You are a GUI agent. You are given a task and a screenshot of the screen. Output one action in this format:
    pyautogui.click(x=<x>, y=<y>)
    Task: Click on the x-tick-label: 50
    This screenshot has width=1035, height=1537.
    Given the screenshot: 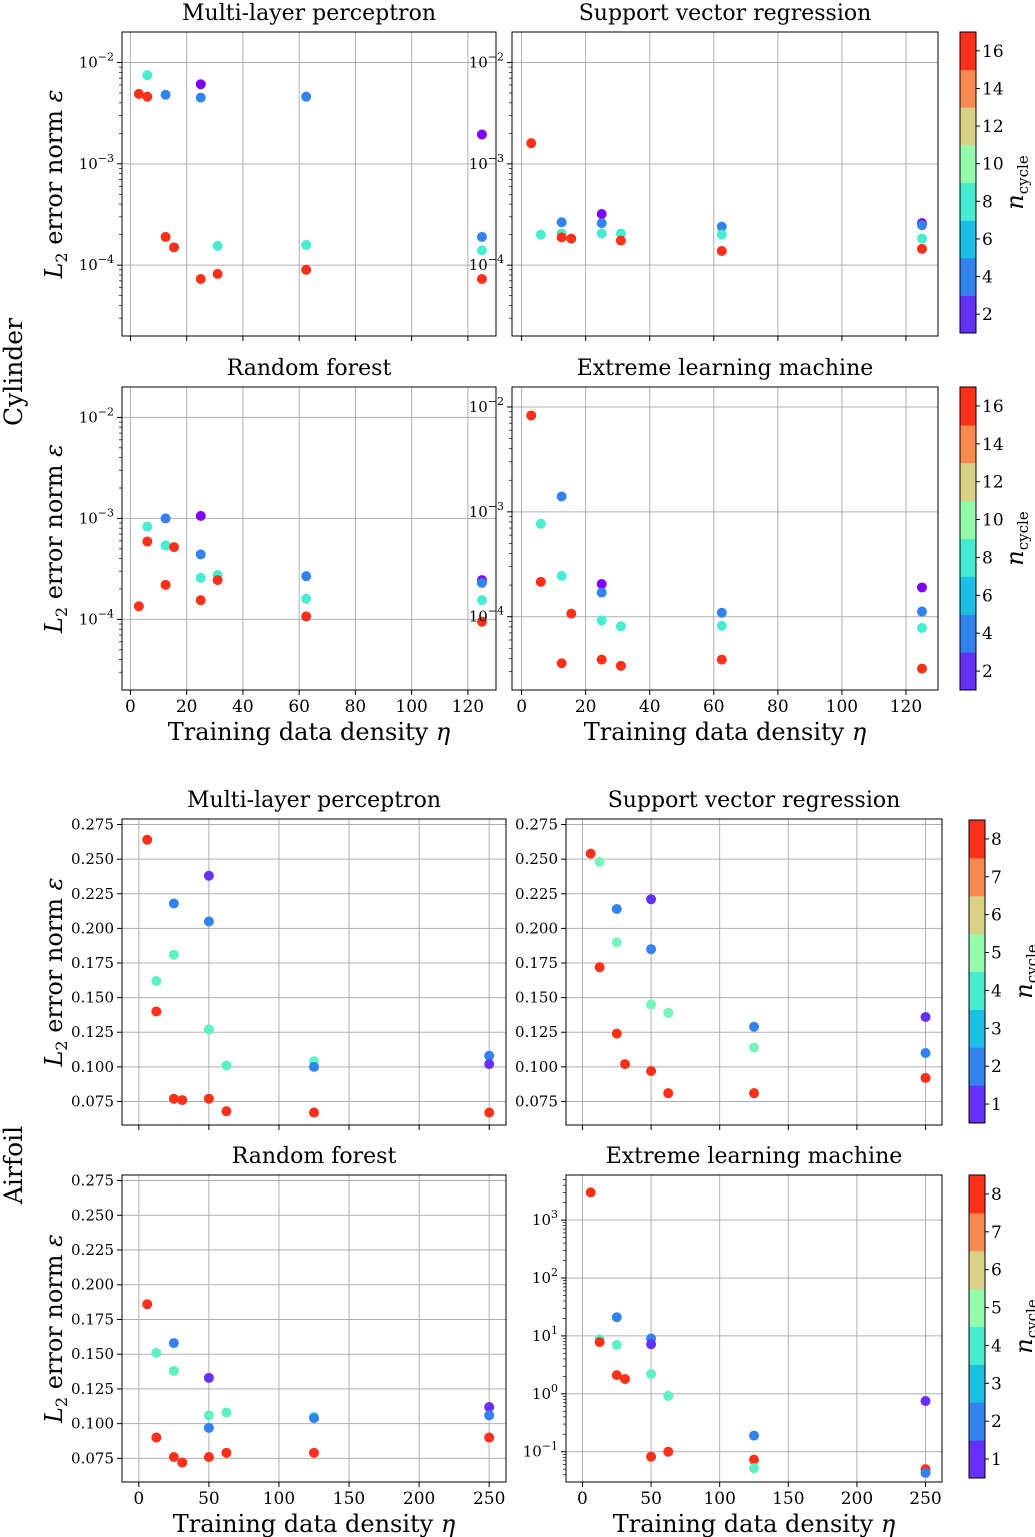 What is the action you would take?
    pyautogui.click(x=209, y=1499)
    